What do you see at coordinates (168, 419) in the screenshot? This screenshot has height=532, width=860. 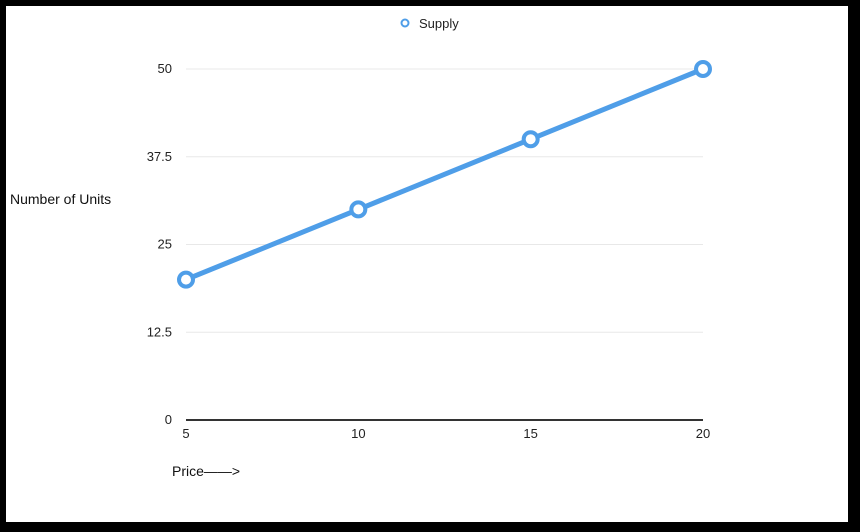 I see `y-tick-label: 0` at bounding box center [168, 419].